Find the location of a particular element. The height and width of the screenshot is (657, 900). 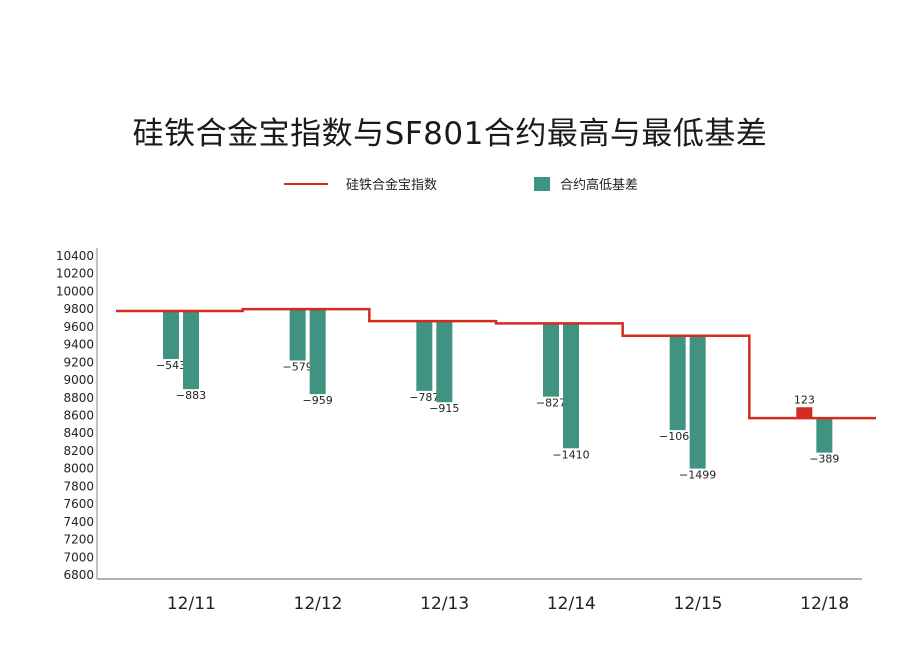

y-tick-label: 8600 is located at coordinates (78, 416).